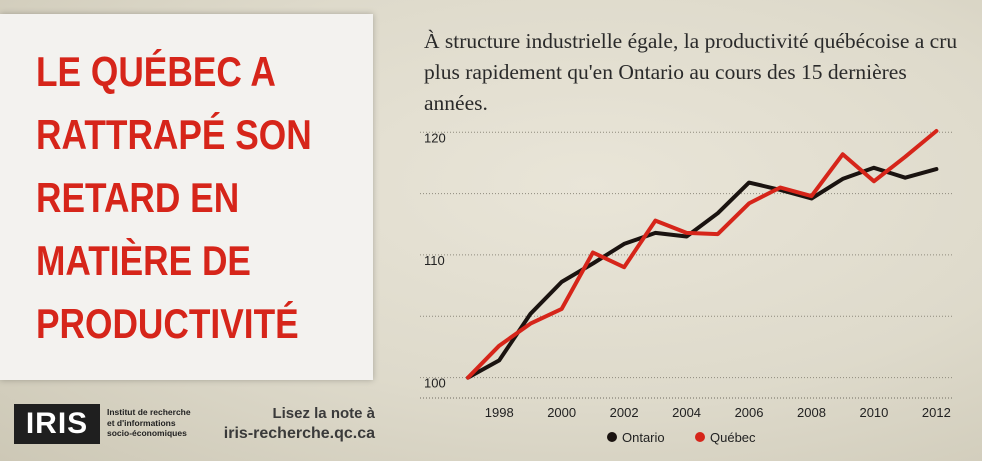 The width and height of the screenshot is (982, 461). Describe the element at coordinates (733, 437) in the screenshot. I see `legend-label-quebec: Québec` at that location.